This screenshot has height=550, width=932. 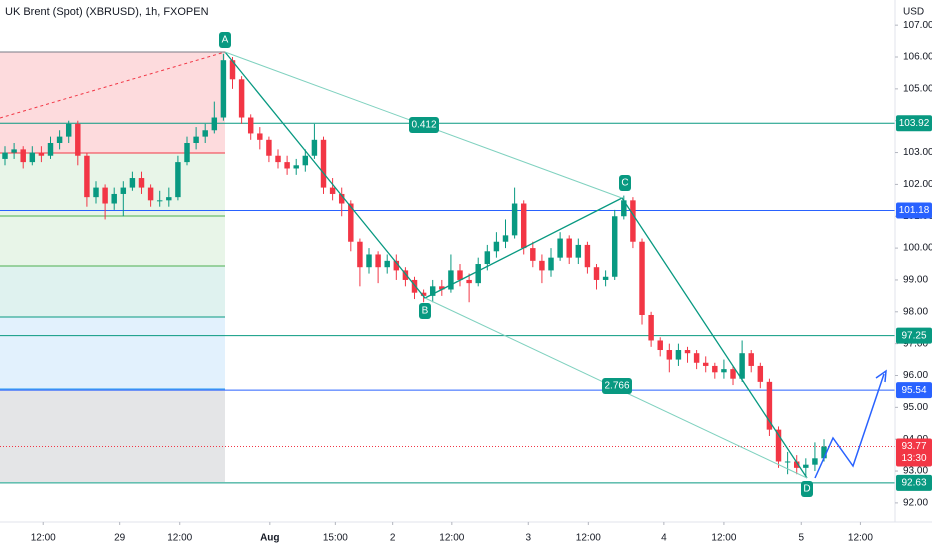 What do you see at coordinates (915, 343) in the screenshot?
I see `y-tick-label: 97.00` at bounding box center [915, 343].